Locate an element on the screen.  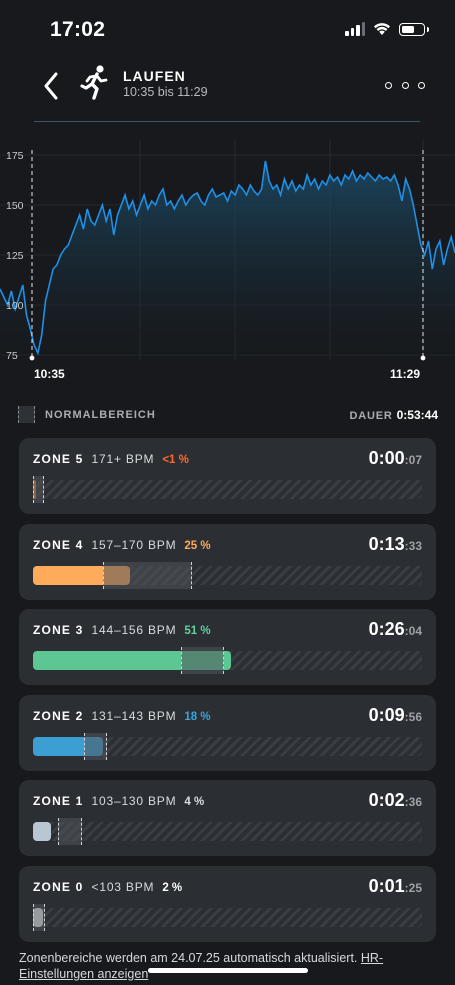
zone-bpm-range: <103 BPM is located at coordinates (123, 887).